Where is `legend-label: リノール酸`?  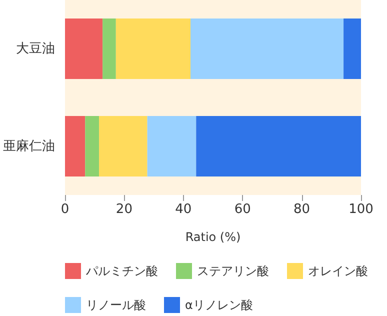 legend-label: リノール酸 is located at coordinates (116, 305).